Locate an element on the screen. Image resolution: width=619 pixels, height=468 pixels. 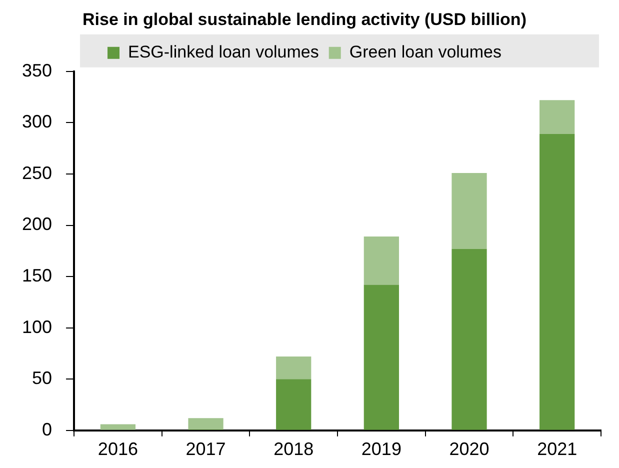
y-tick-label: 100 is located at coordinates (37, 326).